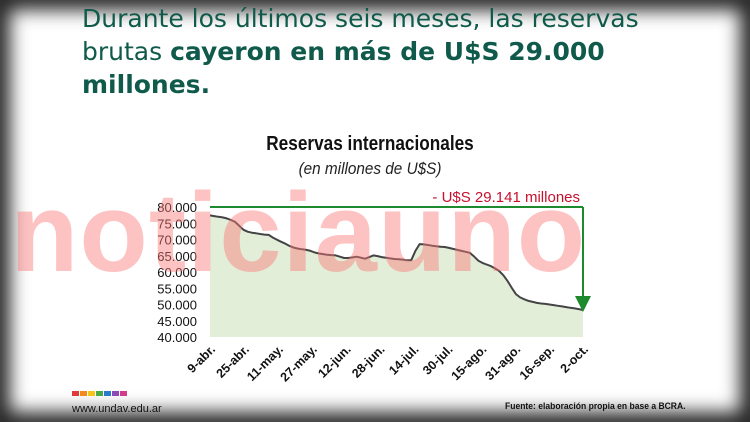 Image resolution: width=750 pixels, height=422 pixels. I want to click on y-tick-label: 75.000, so click(177, 223).